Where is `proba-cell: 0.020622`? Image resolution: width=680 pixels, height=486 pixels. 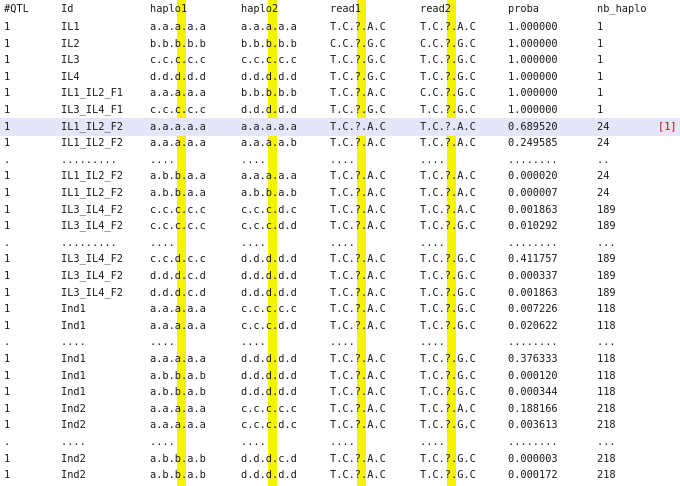
proba-cell: 0.020622 is located at coordinates (533, 325).